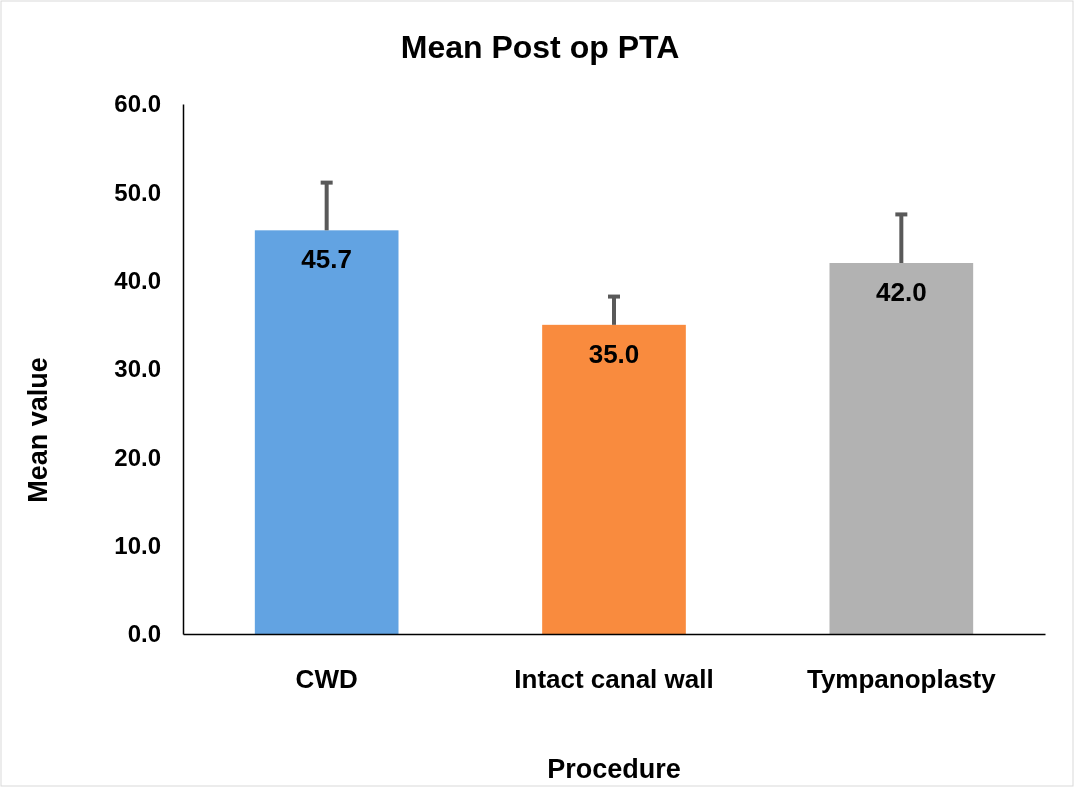  Describe the element at coordinates (137, 369) in the screenshot. I see `y-tick-label: 30.0` at that location.